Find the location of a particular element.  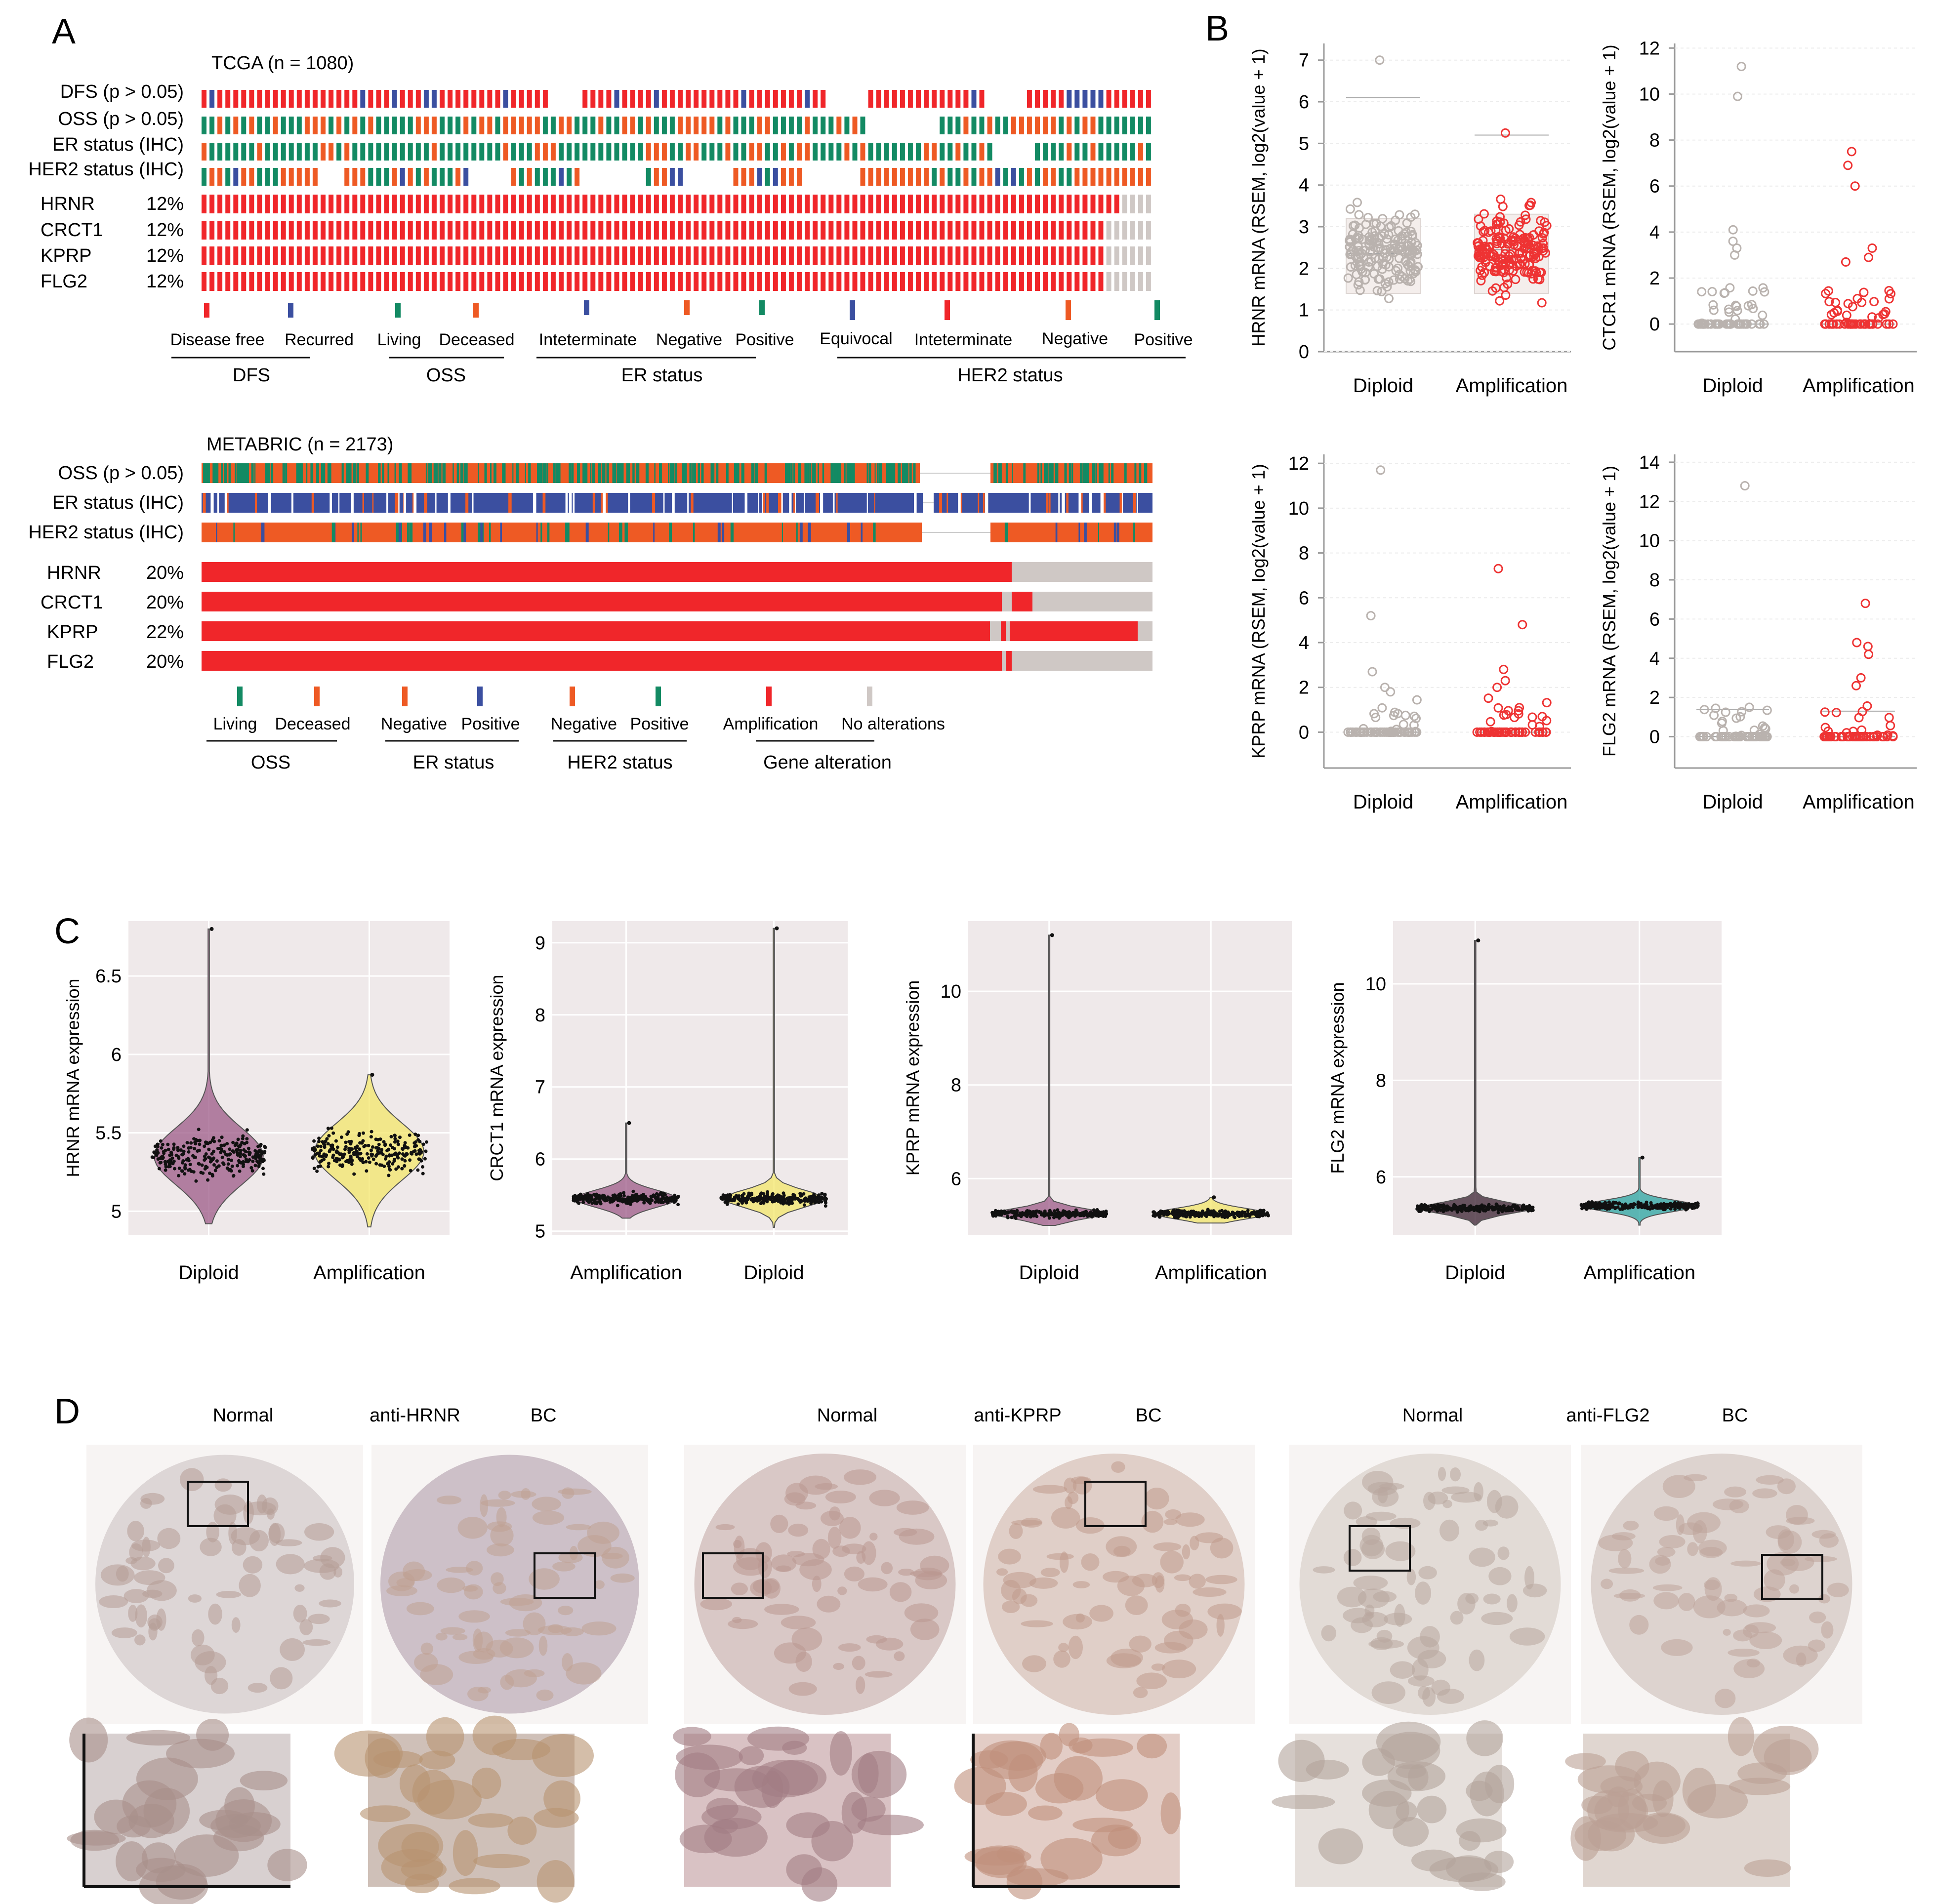

panel-label-d: D is located at coordinates (67, 1412).